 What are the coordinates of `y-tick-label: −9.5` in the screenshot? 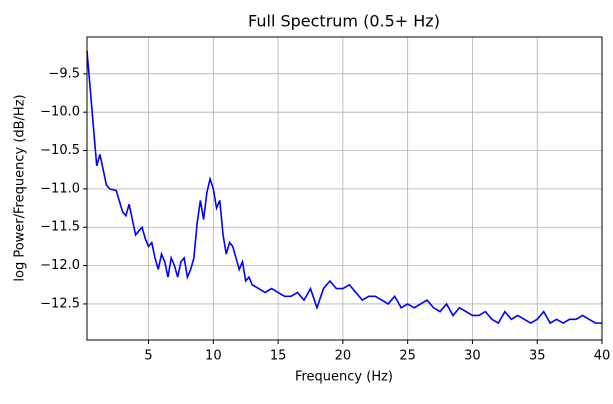 It's located at (64, 73).